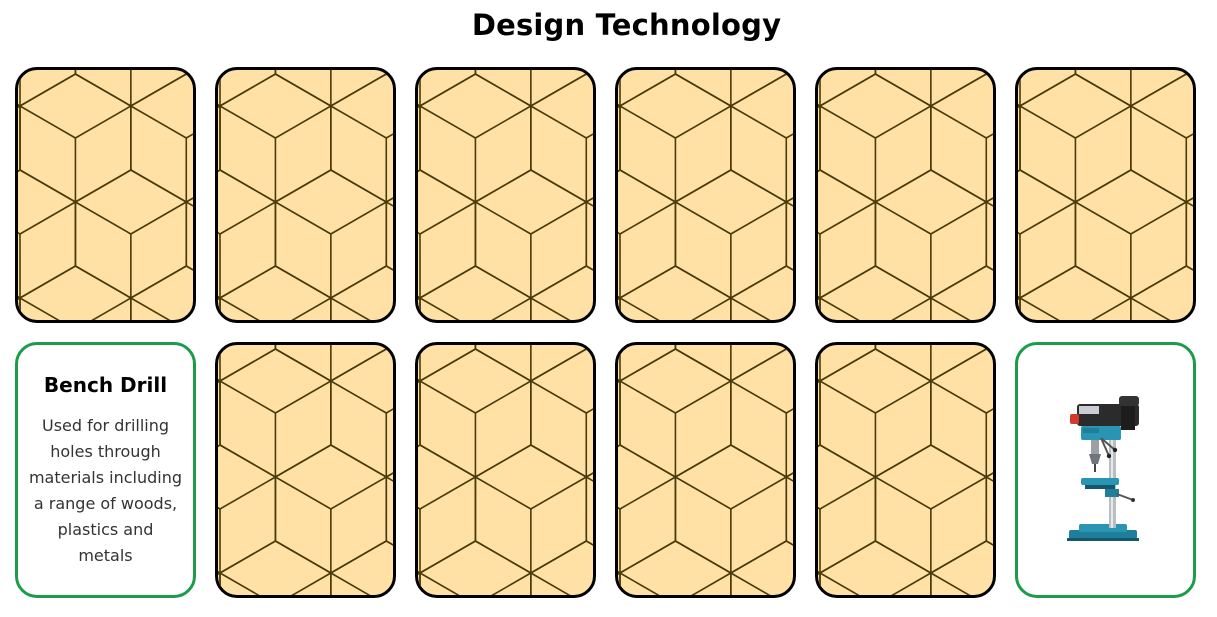  Describe the element at coordinates (1102, 468) in the screenshot. I see `bench-drill-icon` at that location.